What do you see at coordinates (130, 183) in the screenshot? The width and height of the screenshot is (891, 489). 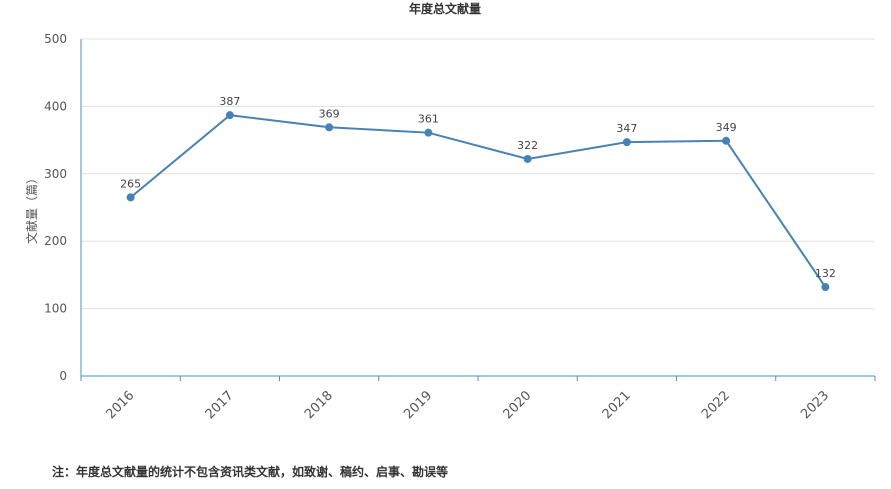 I see `data-label: 265` at bounding box center [130, 183].